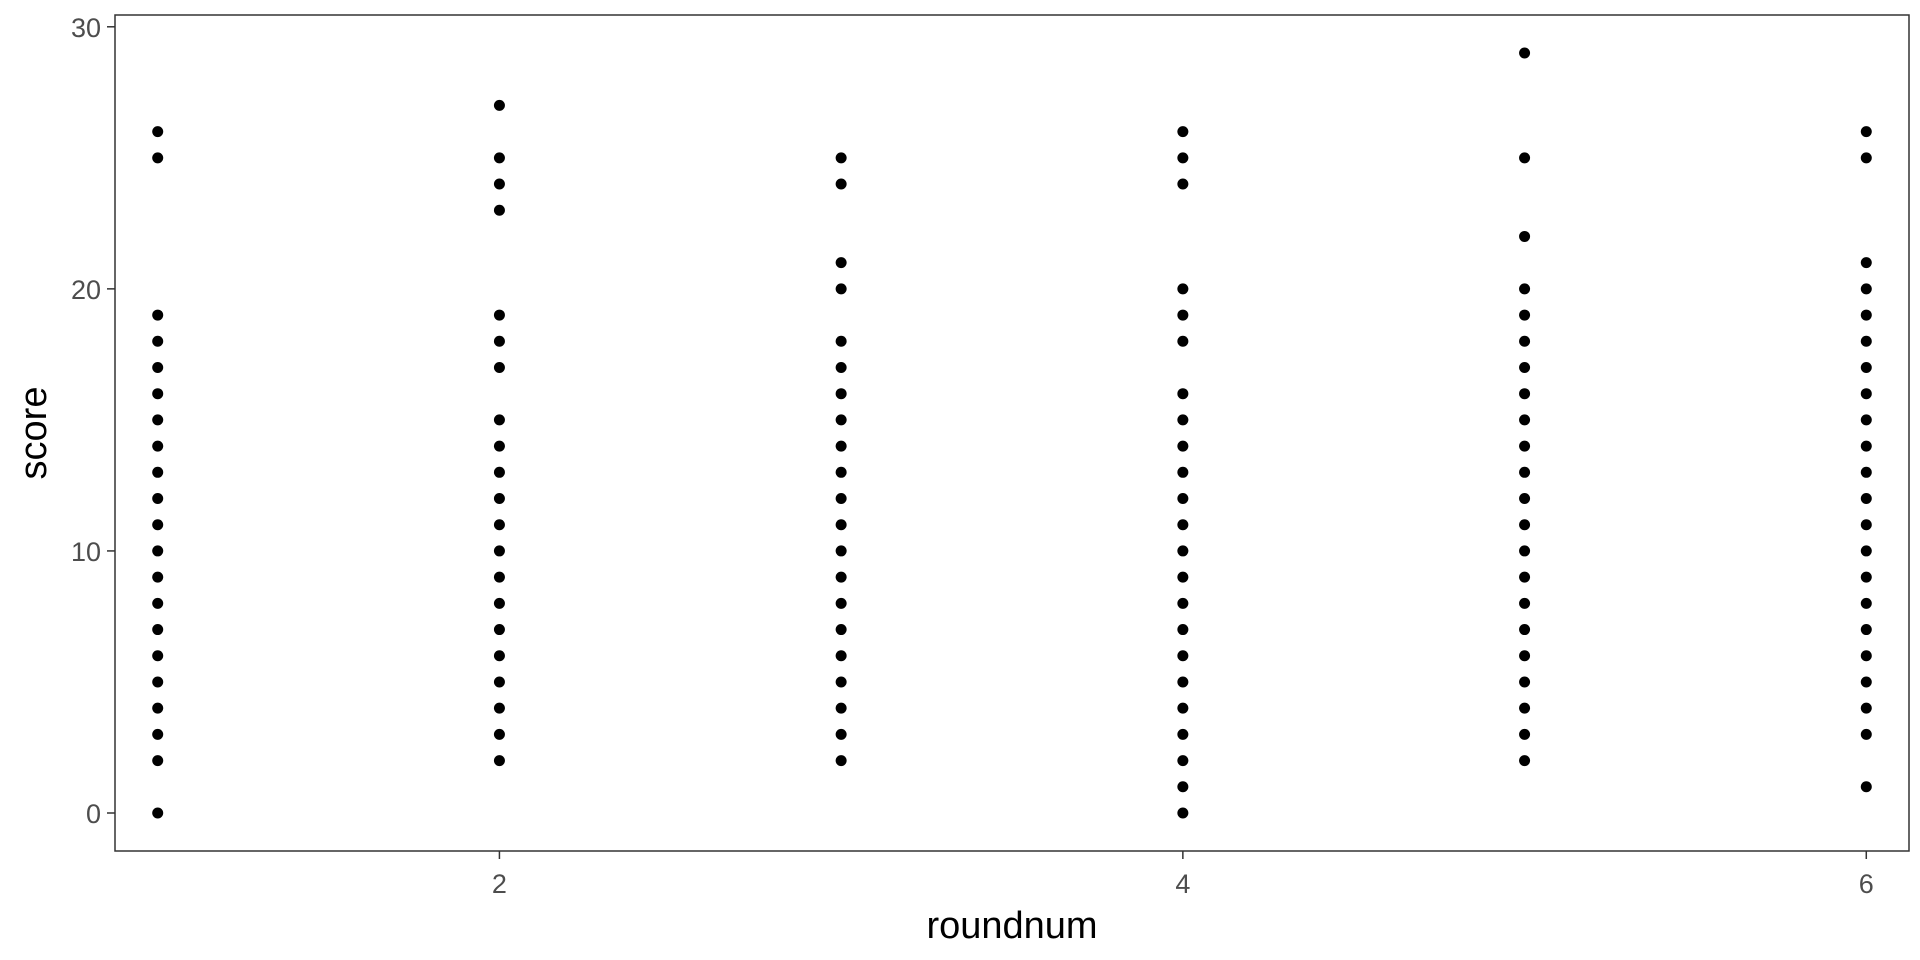  I want to click on y-tick-label: 10, so click(86, 552).